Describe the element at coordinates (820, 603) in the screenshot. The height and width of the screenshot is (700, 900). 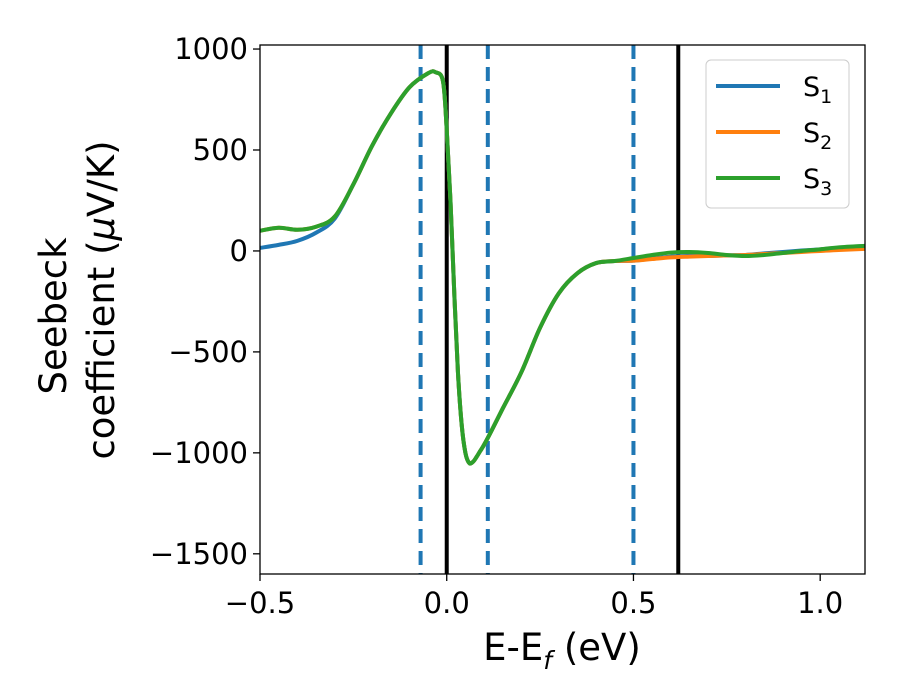
I see `x-tick-label: 1.0` at that location.